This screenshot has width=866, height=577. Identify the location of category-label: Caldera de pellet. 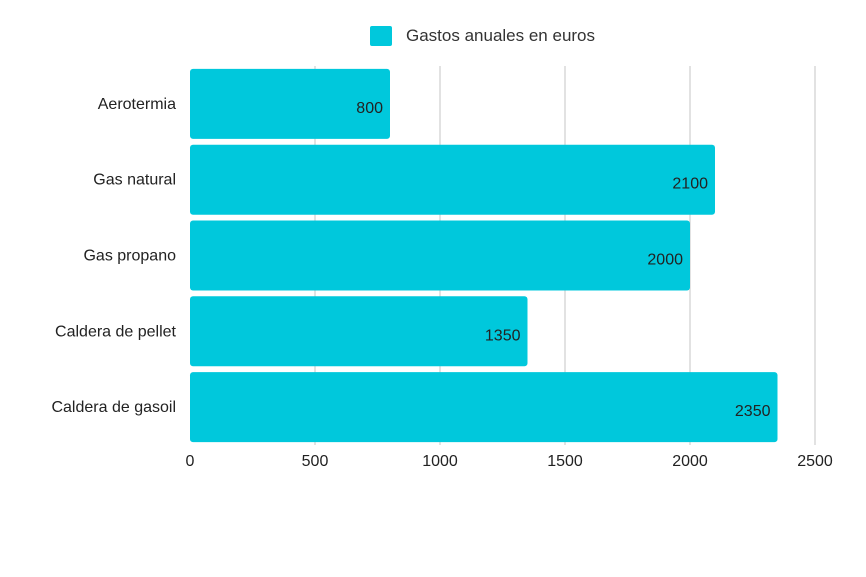
(116, 331).